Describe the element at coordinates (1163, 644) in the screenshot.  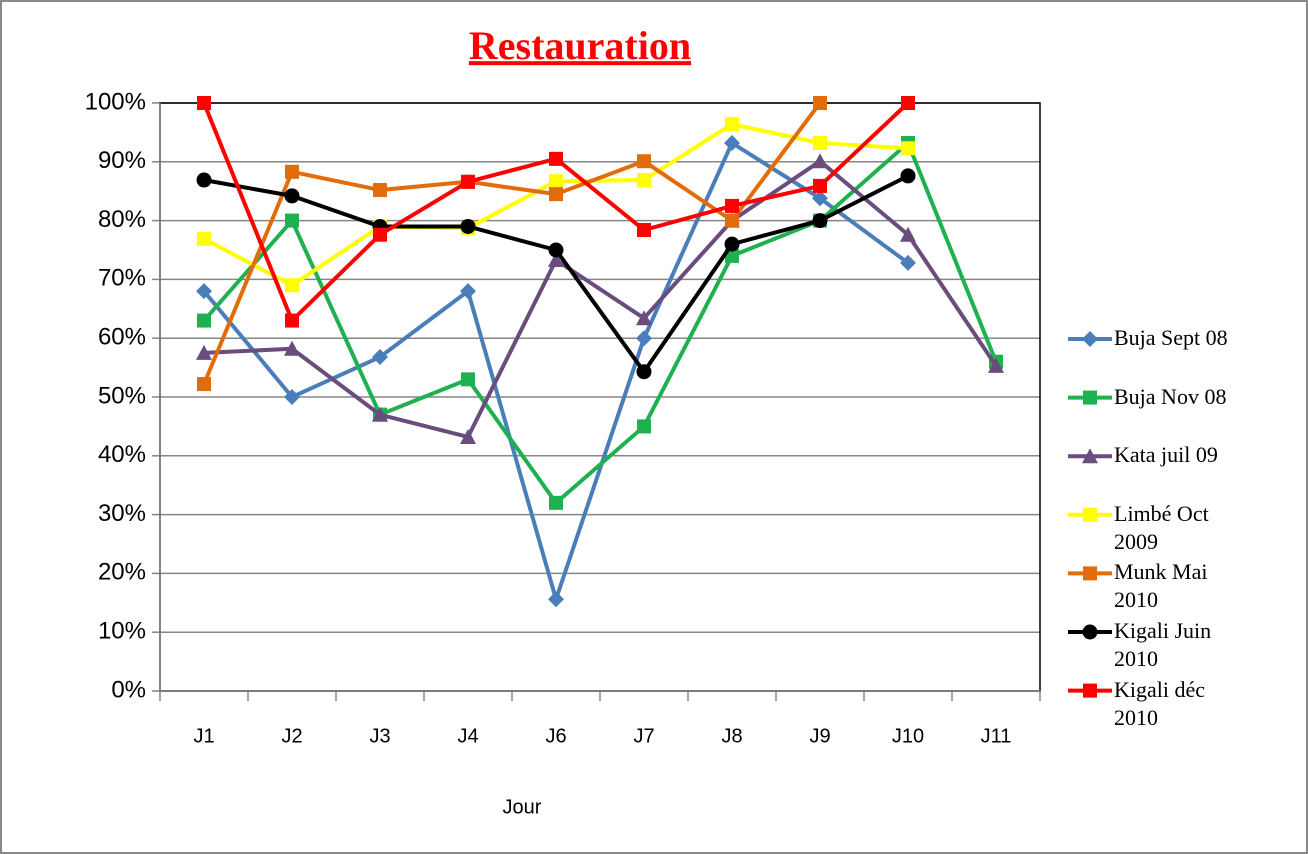
I see `legend-label: Kigali Juin 2010` at that location.